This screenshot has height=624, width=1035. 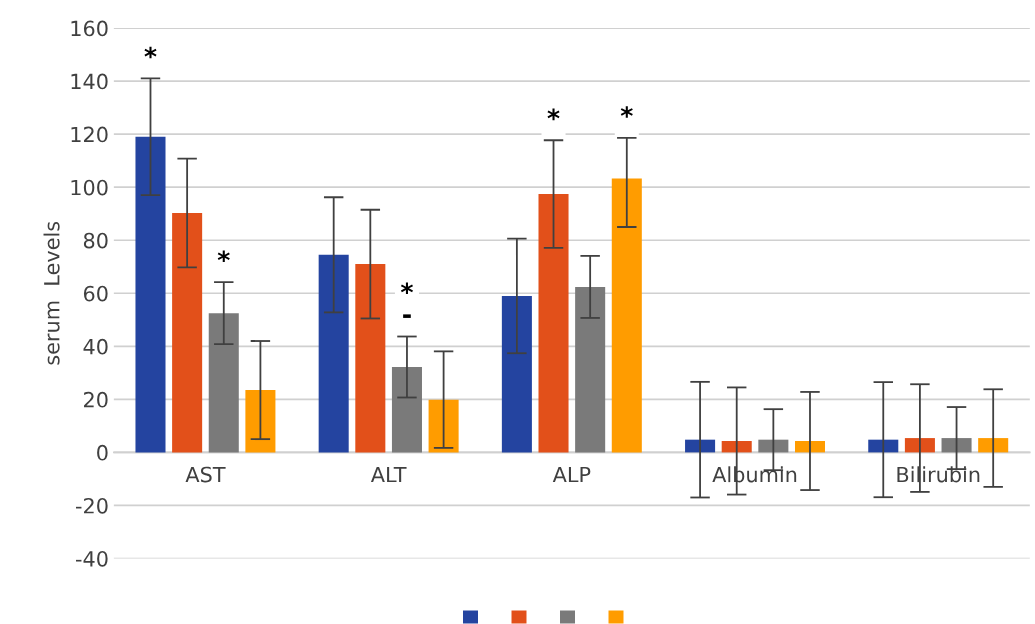 I want to click on y-tick-label: 0, so click(x=102, y=452).